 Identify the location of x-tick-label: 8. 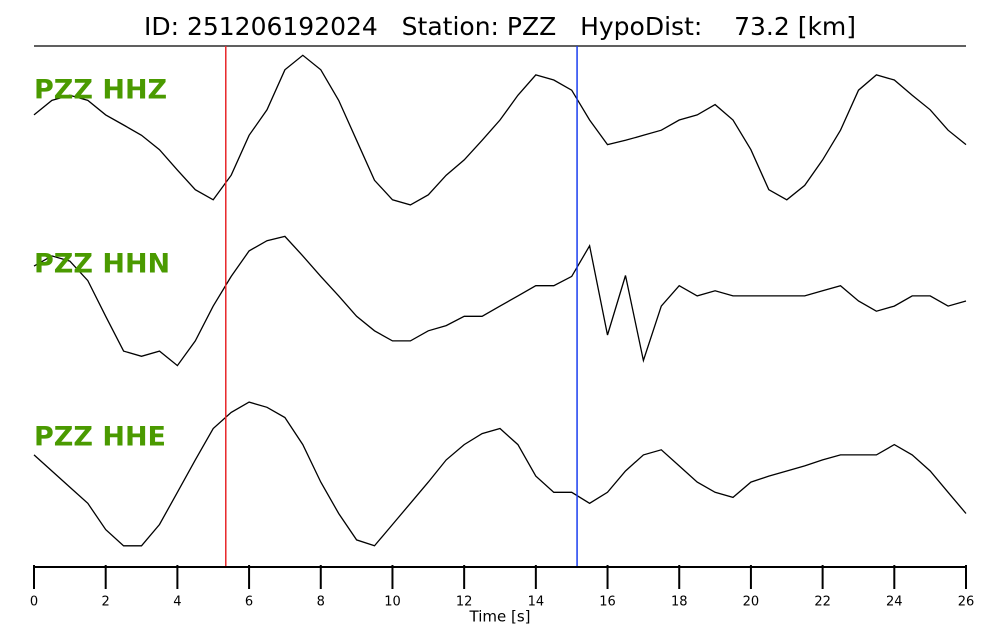
(321, 602).